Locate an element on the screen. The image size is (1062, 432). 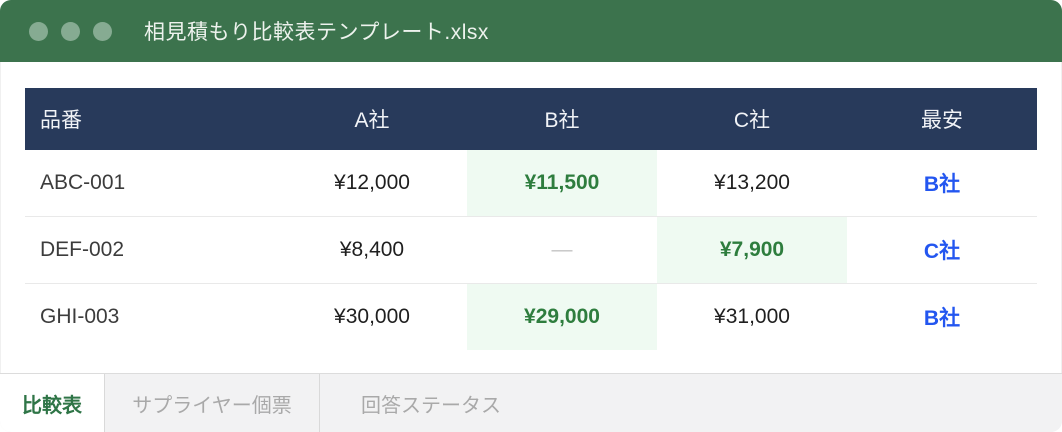
cell-cheapest-supplier: C社 is located at coordinates (942, 250).